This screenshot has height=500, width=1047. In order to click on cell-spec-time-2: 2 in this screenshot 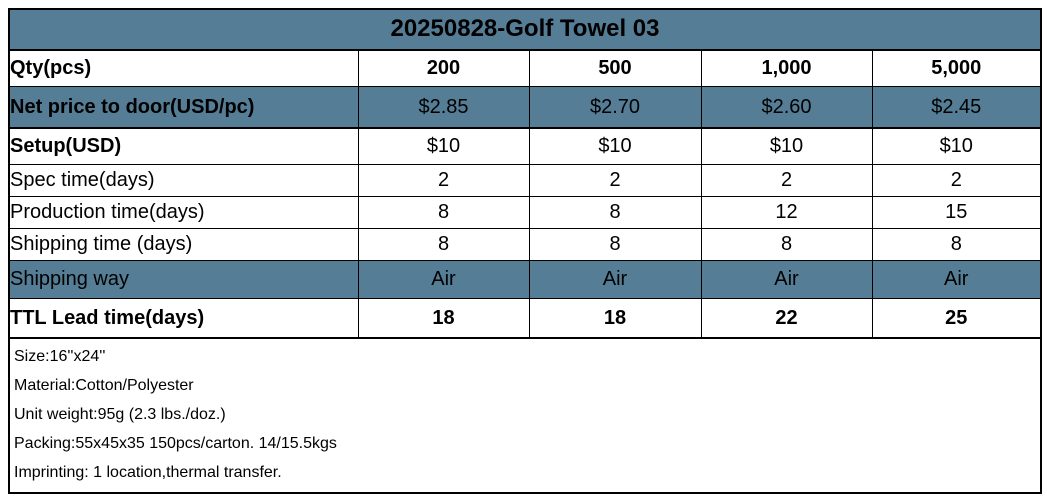, I will do `click(615, 180)`.